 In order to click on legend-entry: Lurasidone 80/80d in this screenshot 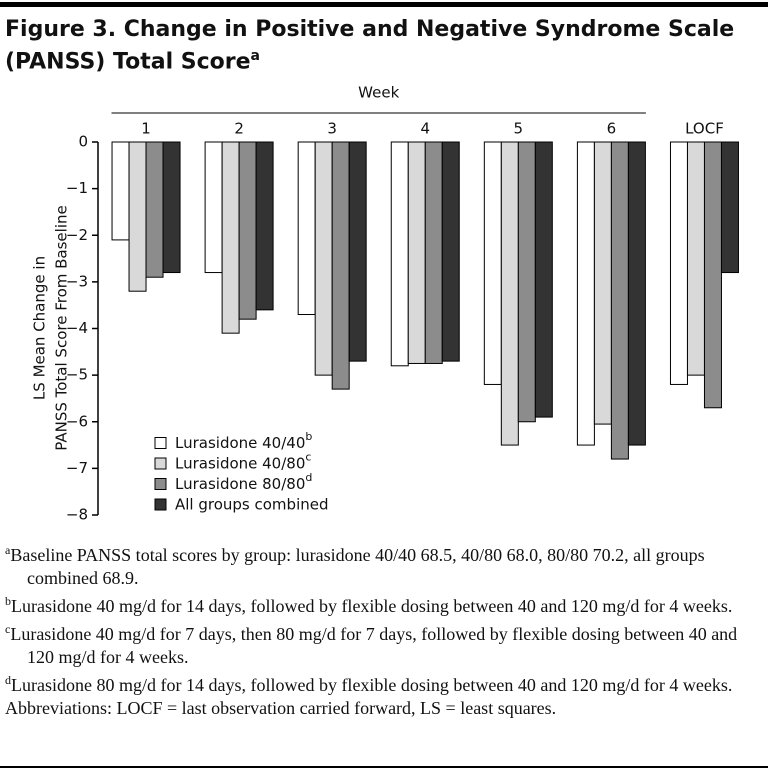, I will do `click(243, 482)`.